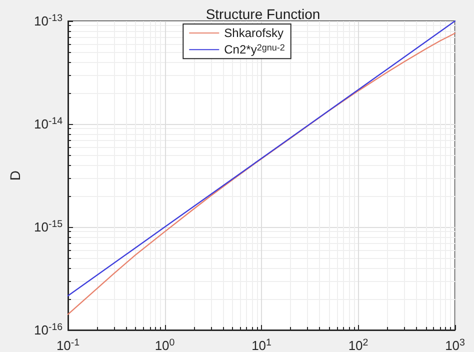 The image size is (474, 352). What do you see at coordinates (254, 33) in the screenshot?
I see `legend-label: Shkarofsky` at bounding box center [254, 33].